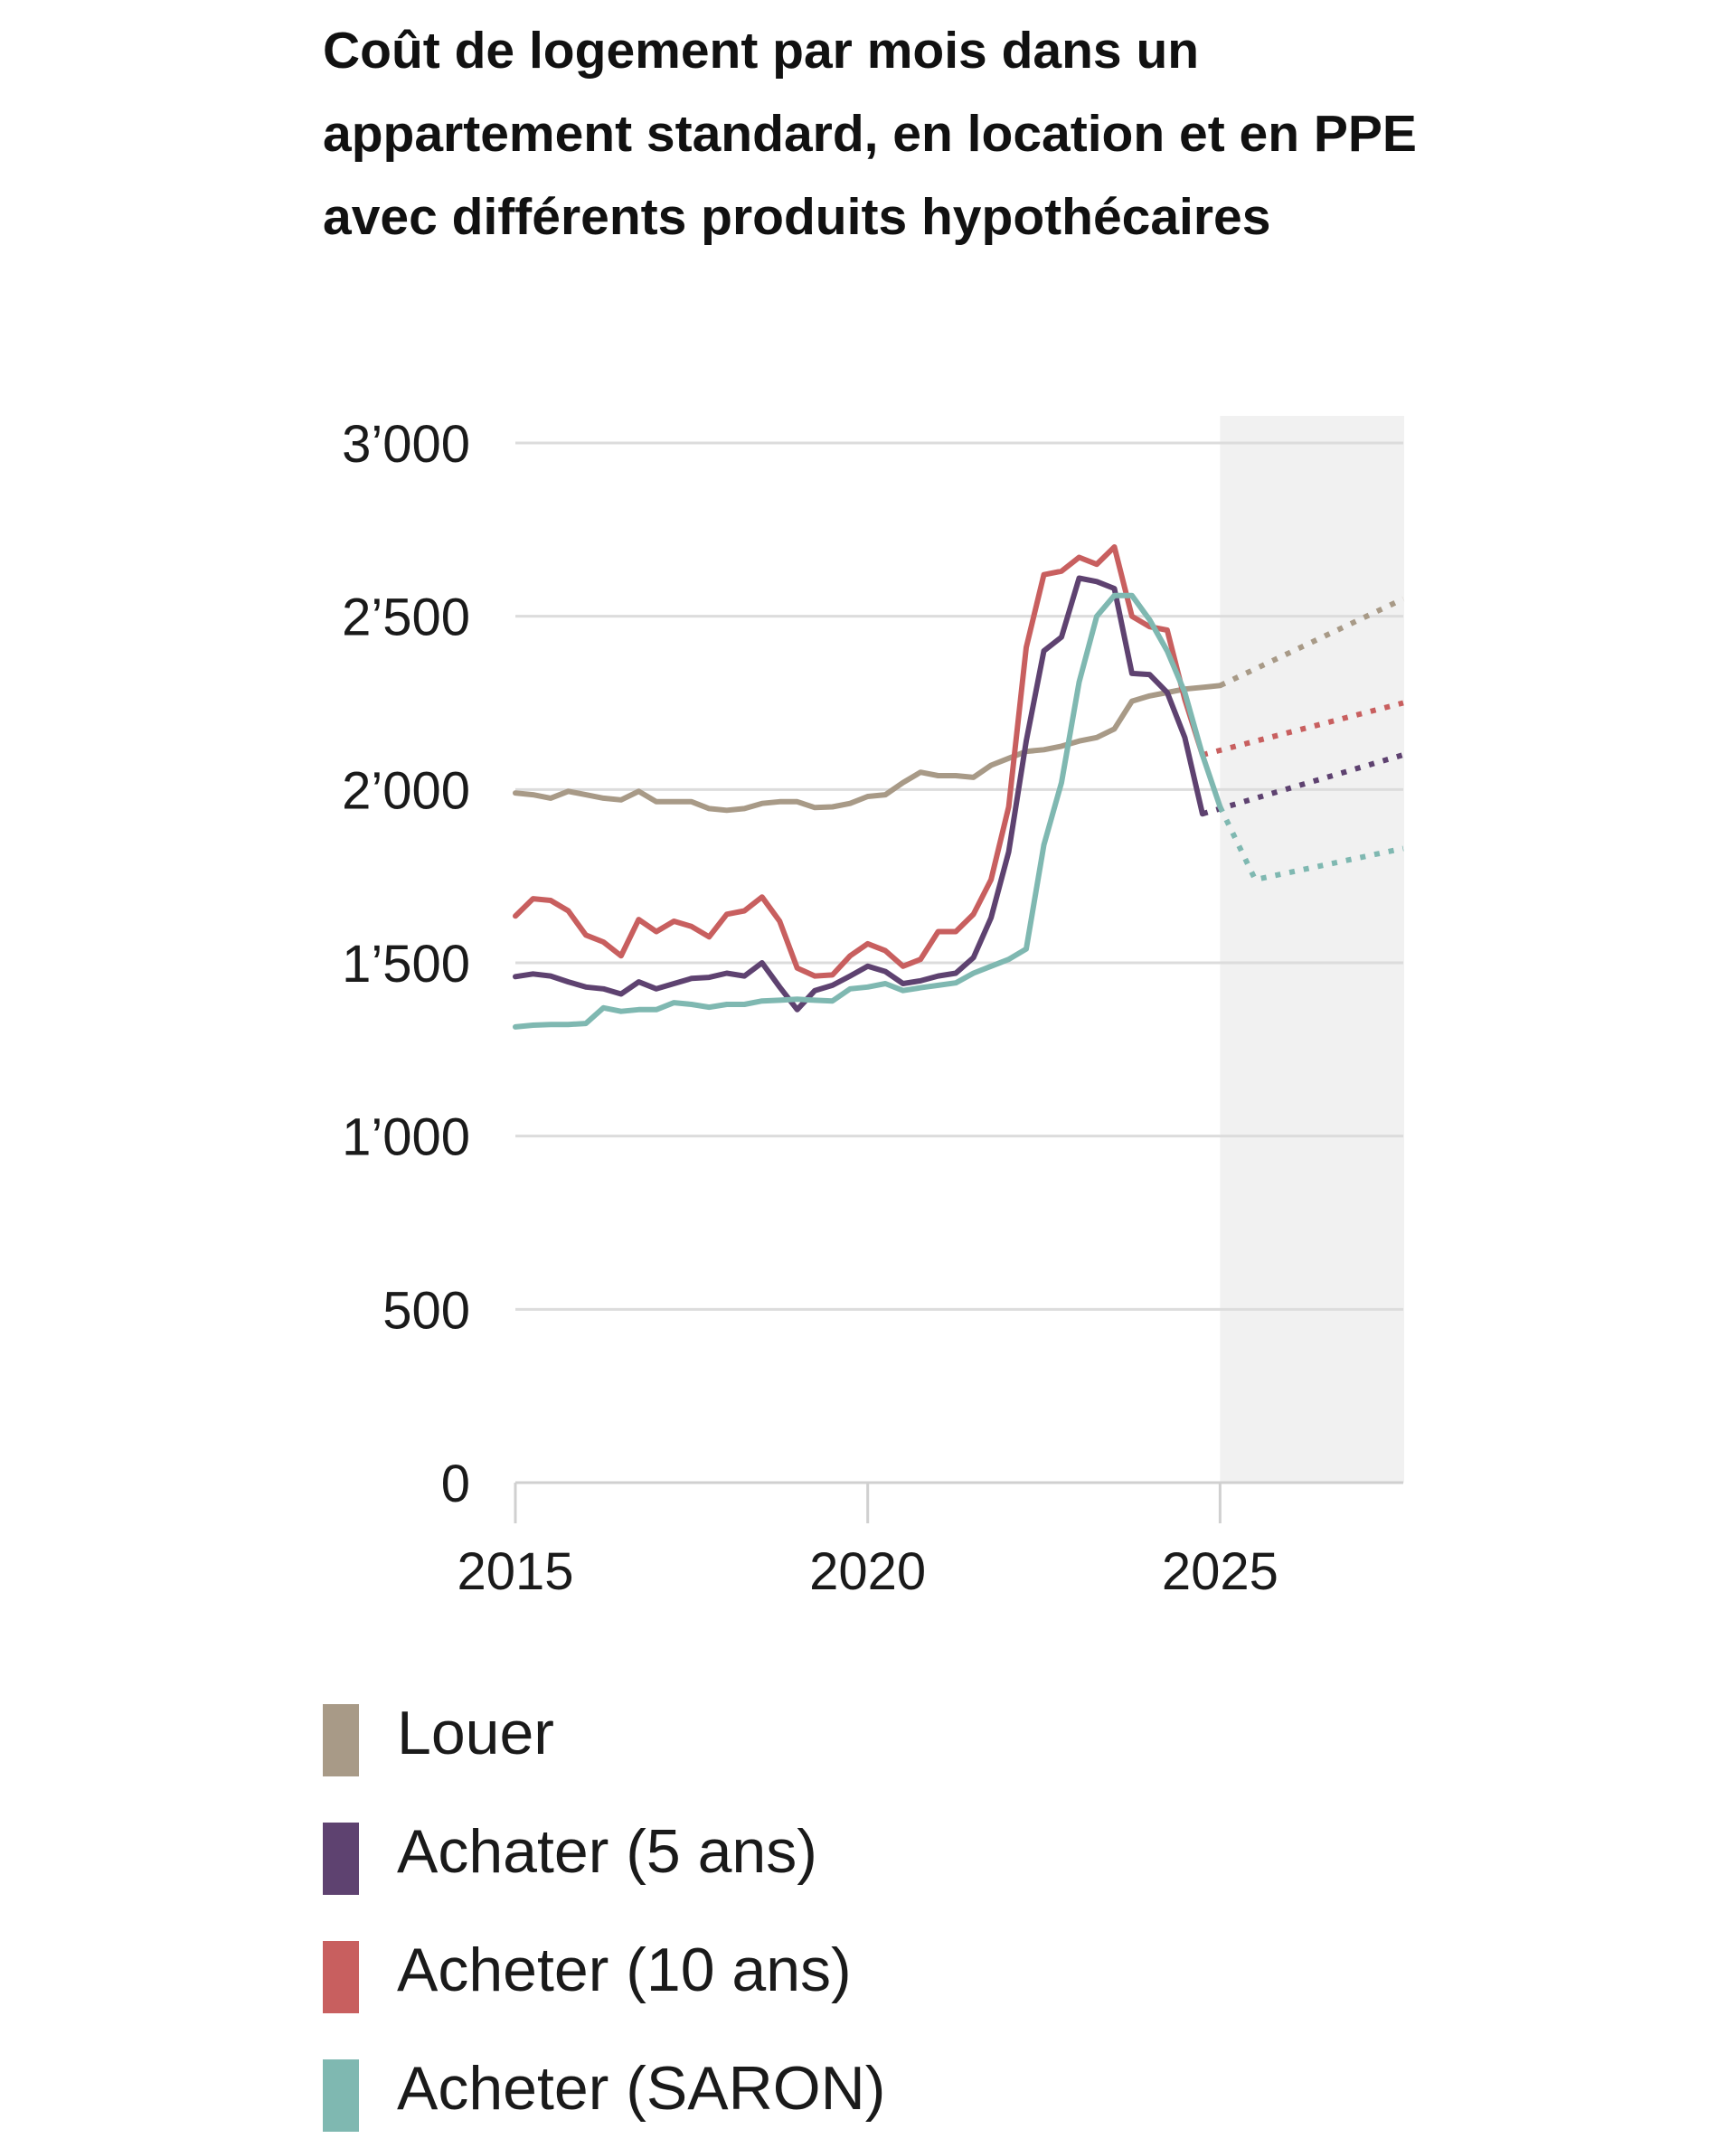 The image size is (1736, 2148). I want to click on x-tick-label-2020: 2020, so click(868, 1572).